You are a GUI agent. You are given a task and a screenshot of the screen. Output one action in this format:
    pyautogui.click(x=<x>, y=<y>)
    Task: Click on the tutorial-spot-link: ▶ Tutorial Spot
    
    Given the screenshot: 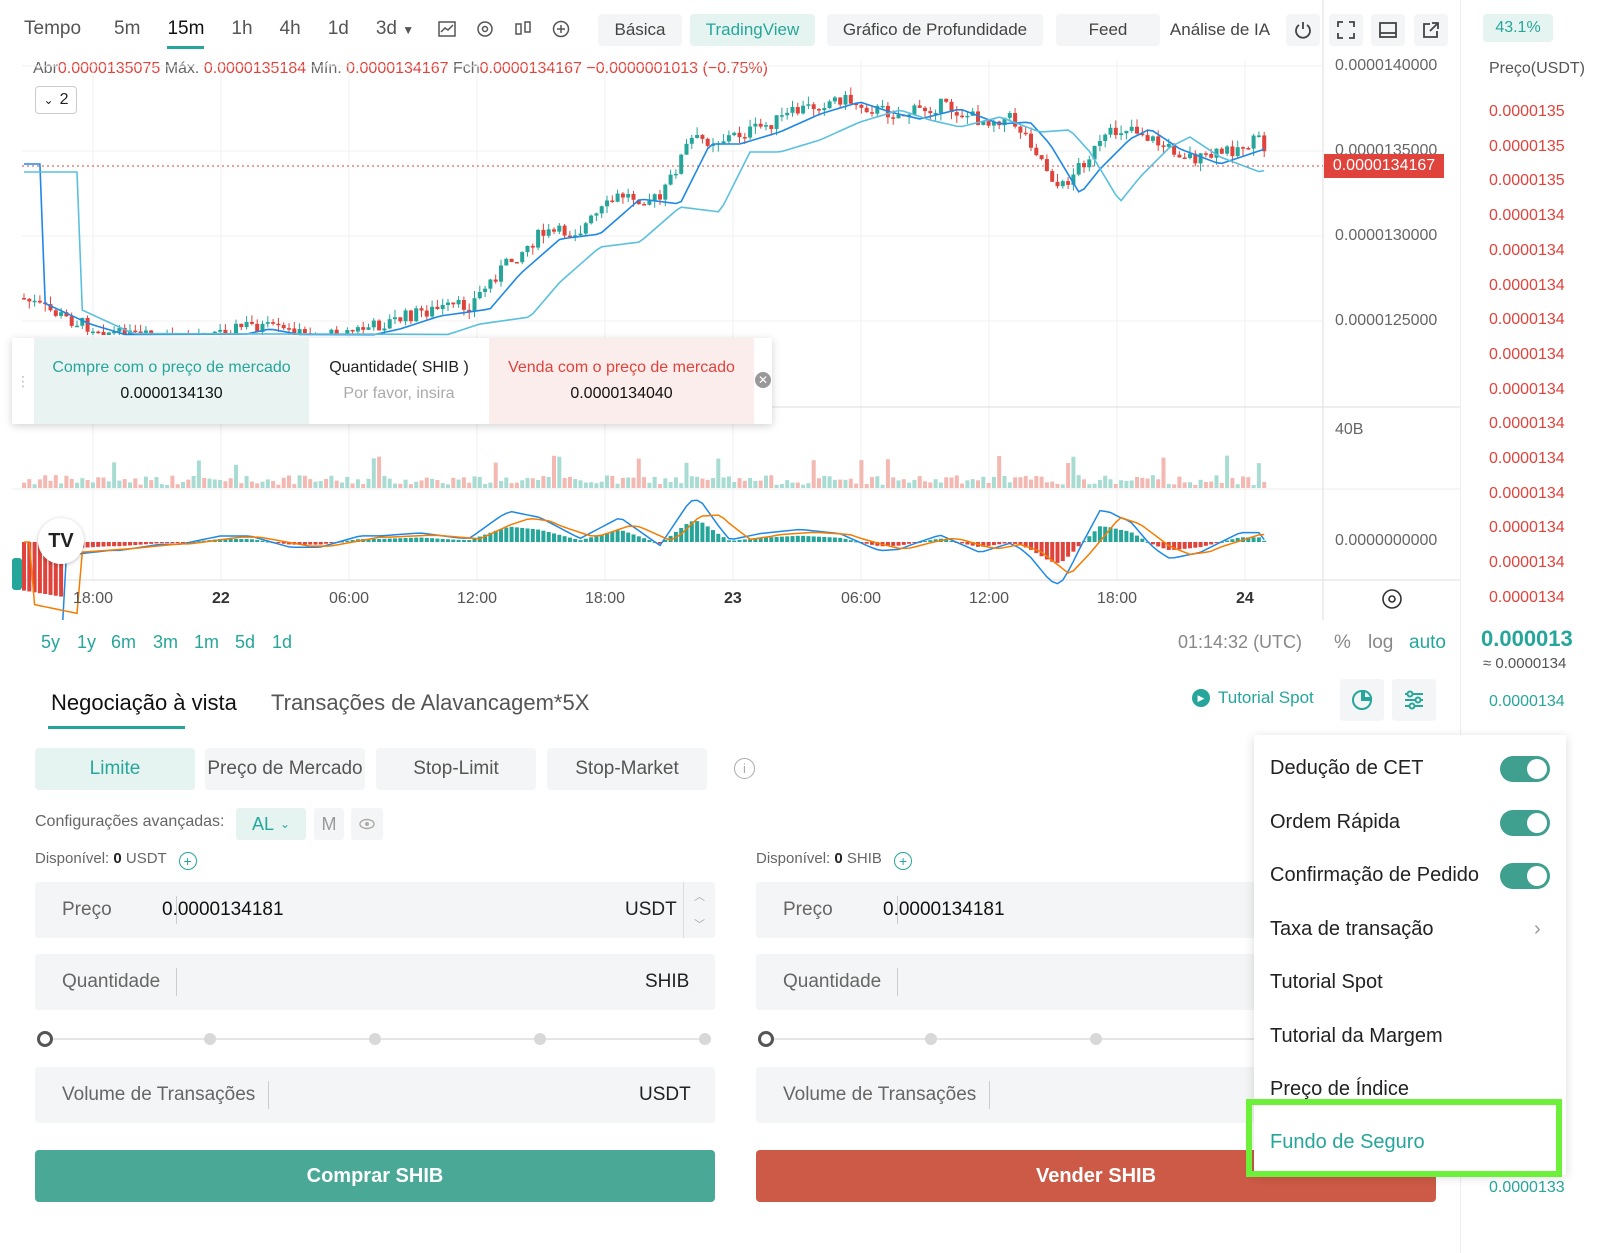 What is the action you would take?
    pyautogui.click(x=1253, y=698)
    